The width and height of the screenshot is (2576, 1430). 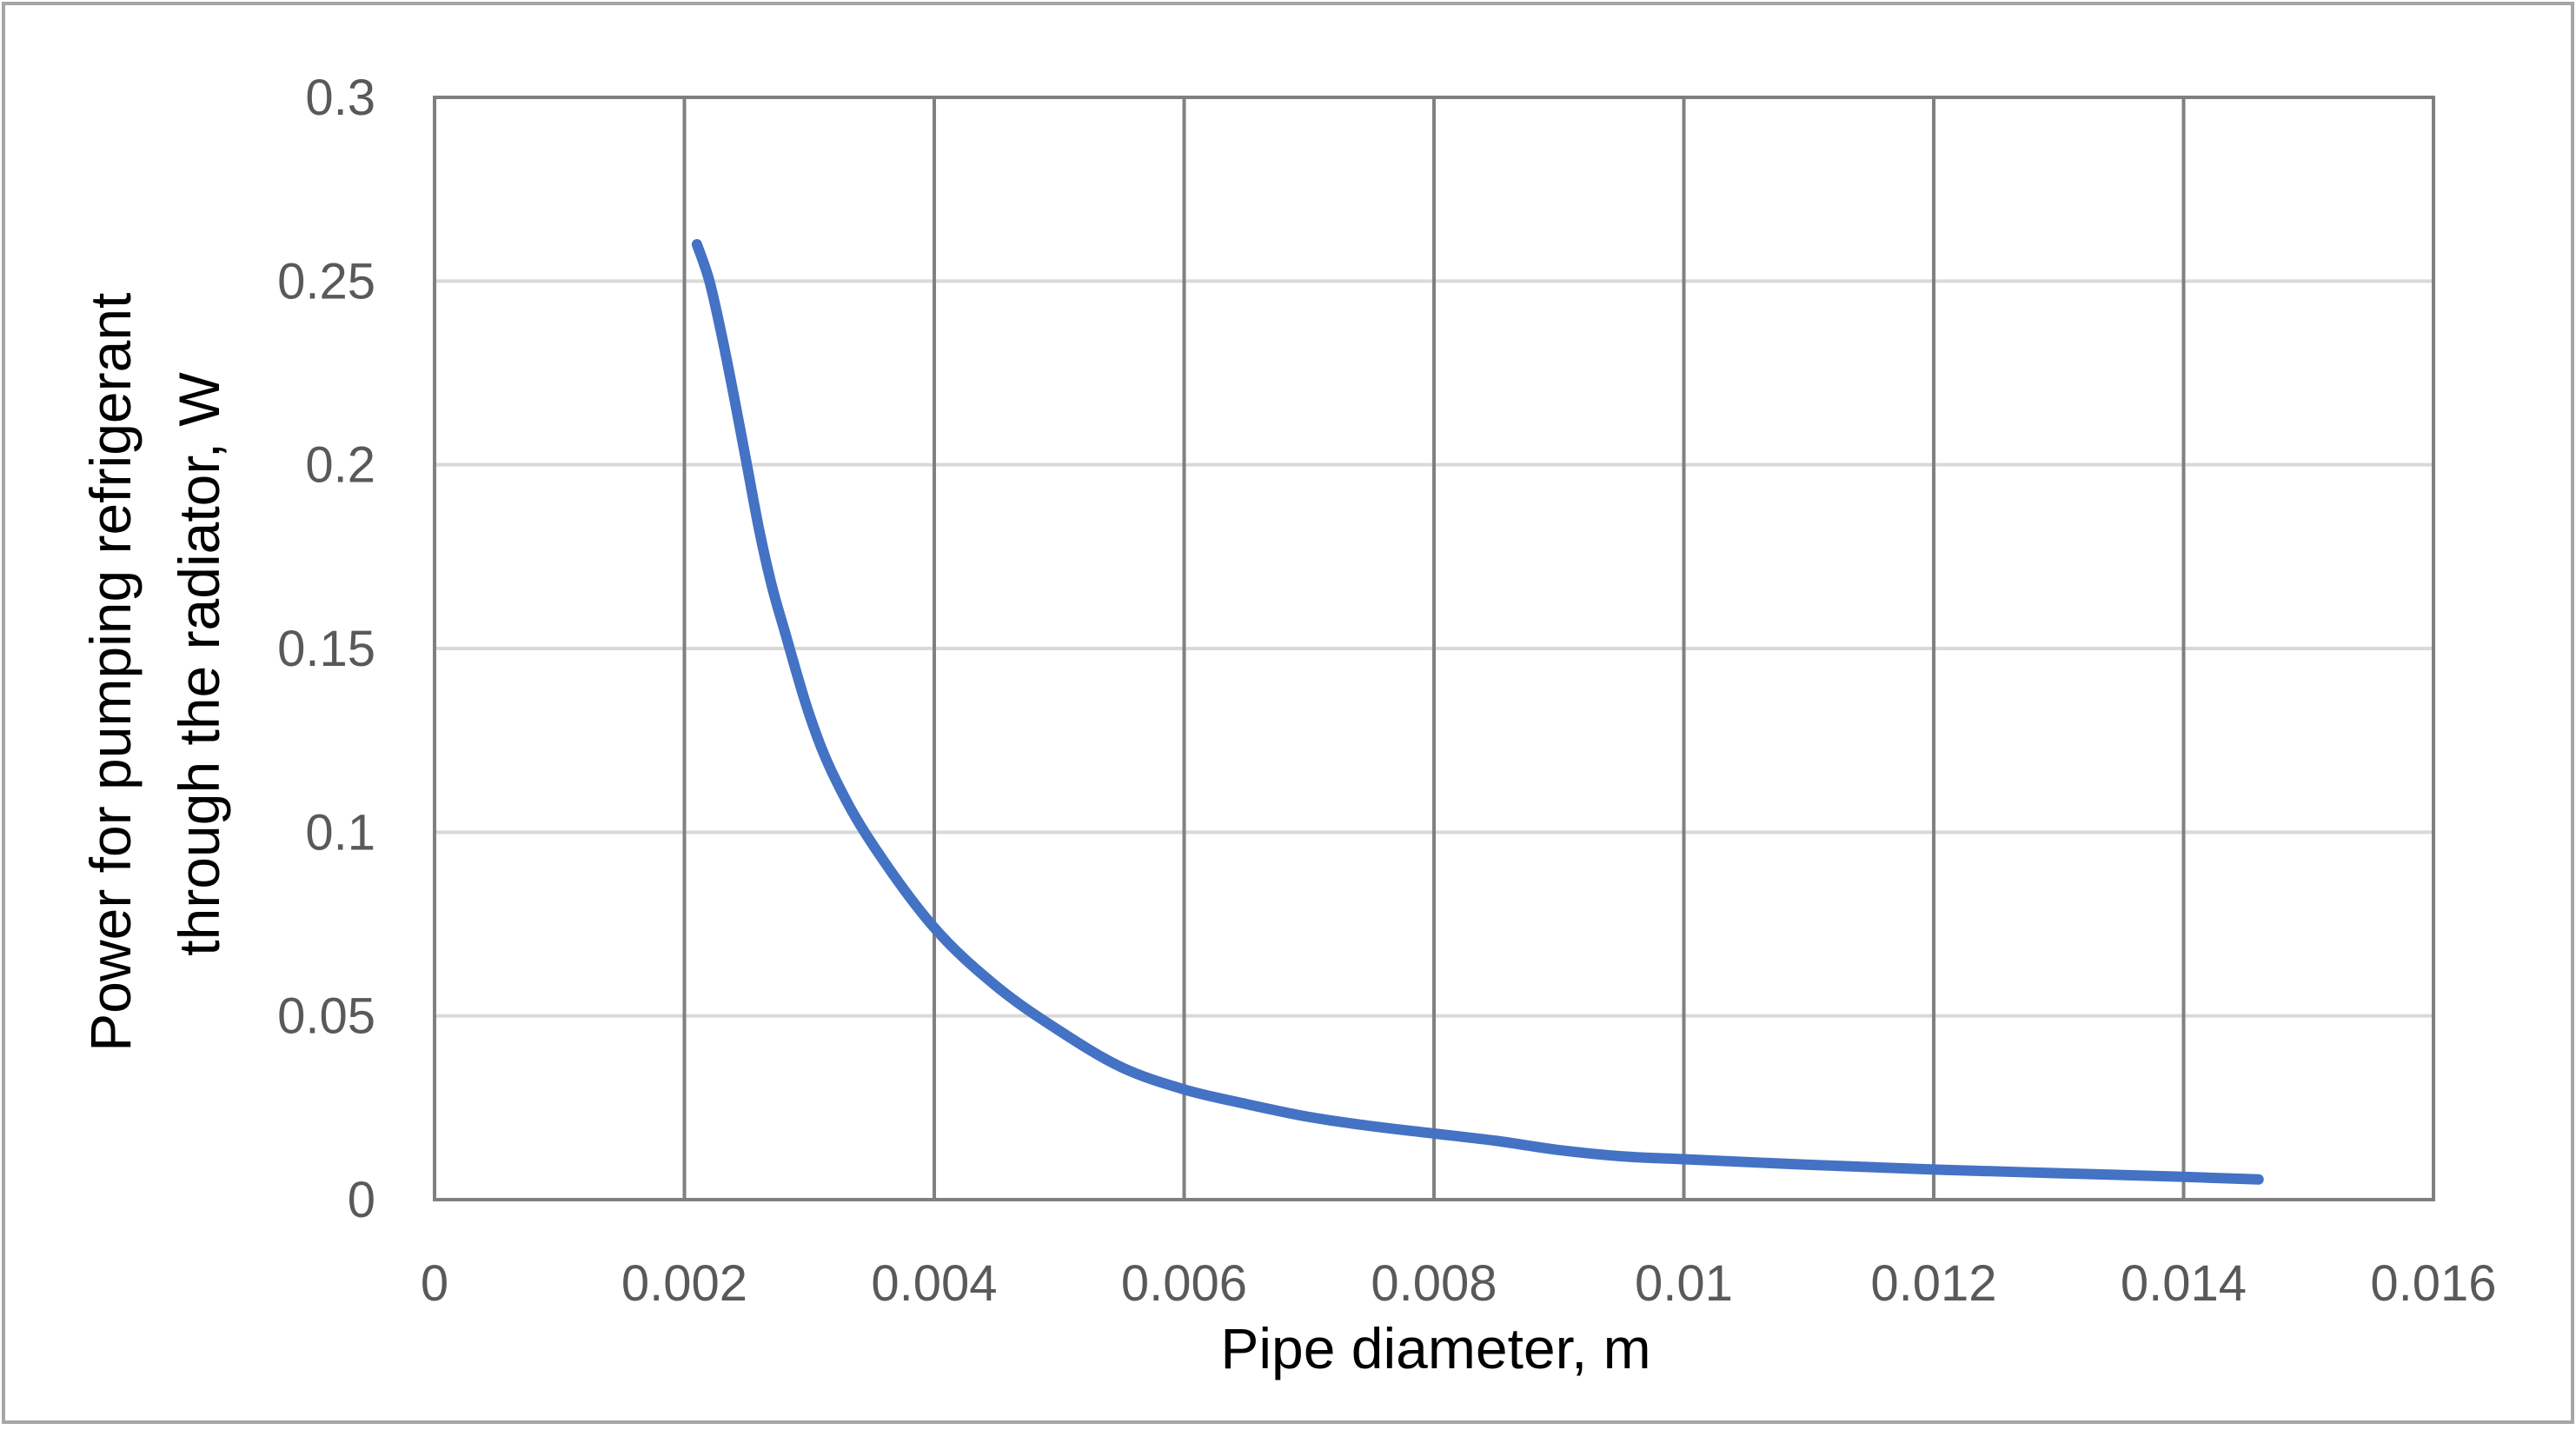 I want to click on x-tick-label: 0.012, so click(x=1933, y=1283).